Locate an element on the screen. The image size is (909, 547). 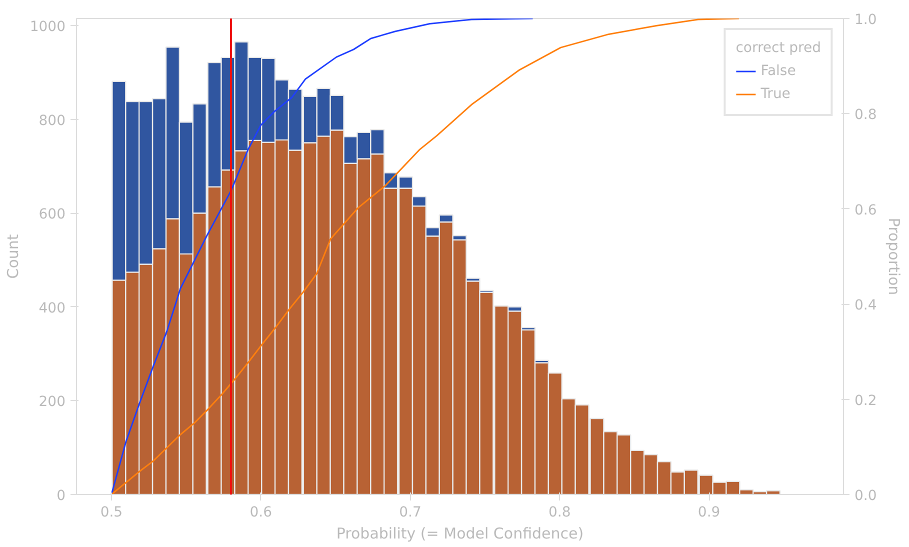
legend-label: True is located at coordinates (775, 94).